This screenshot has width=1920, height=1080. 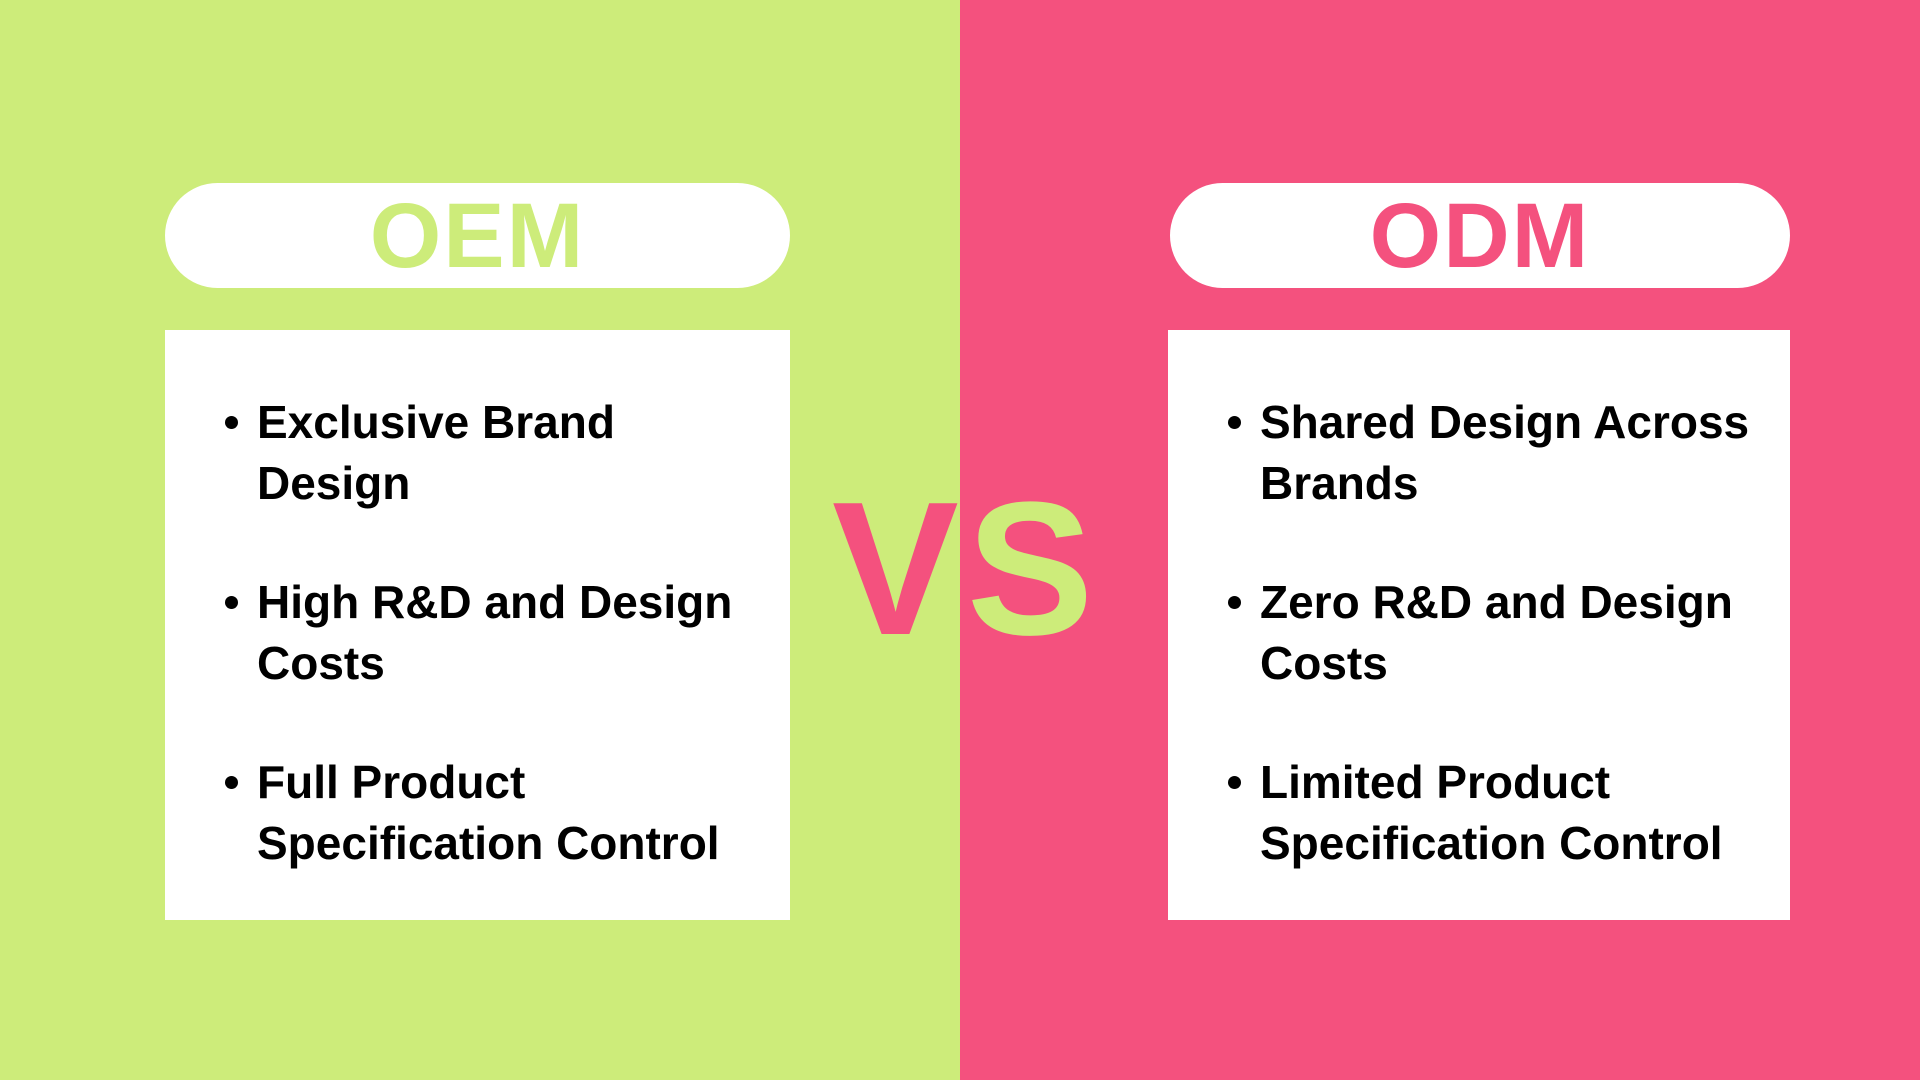 I want to click on vs-divider: V S, so click(x=962, y=569).